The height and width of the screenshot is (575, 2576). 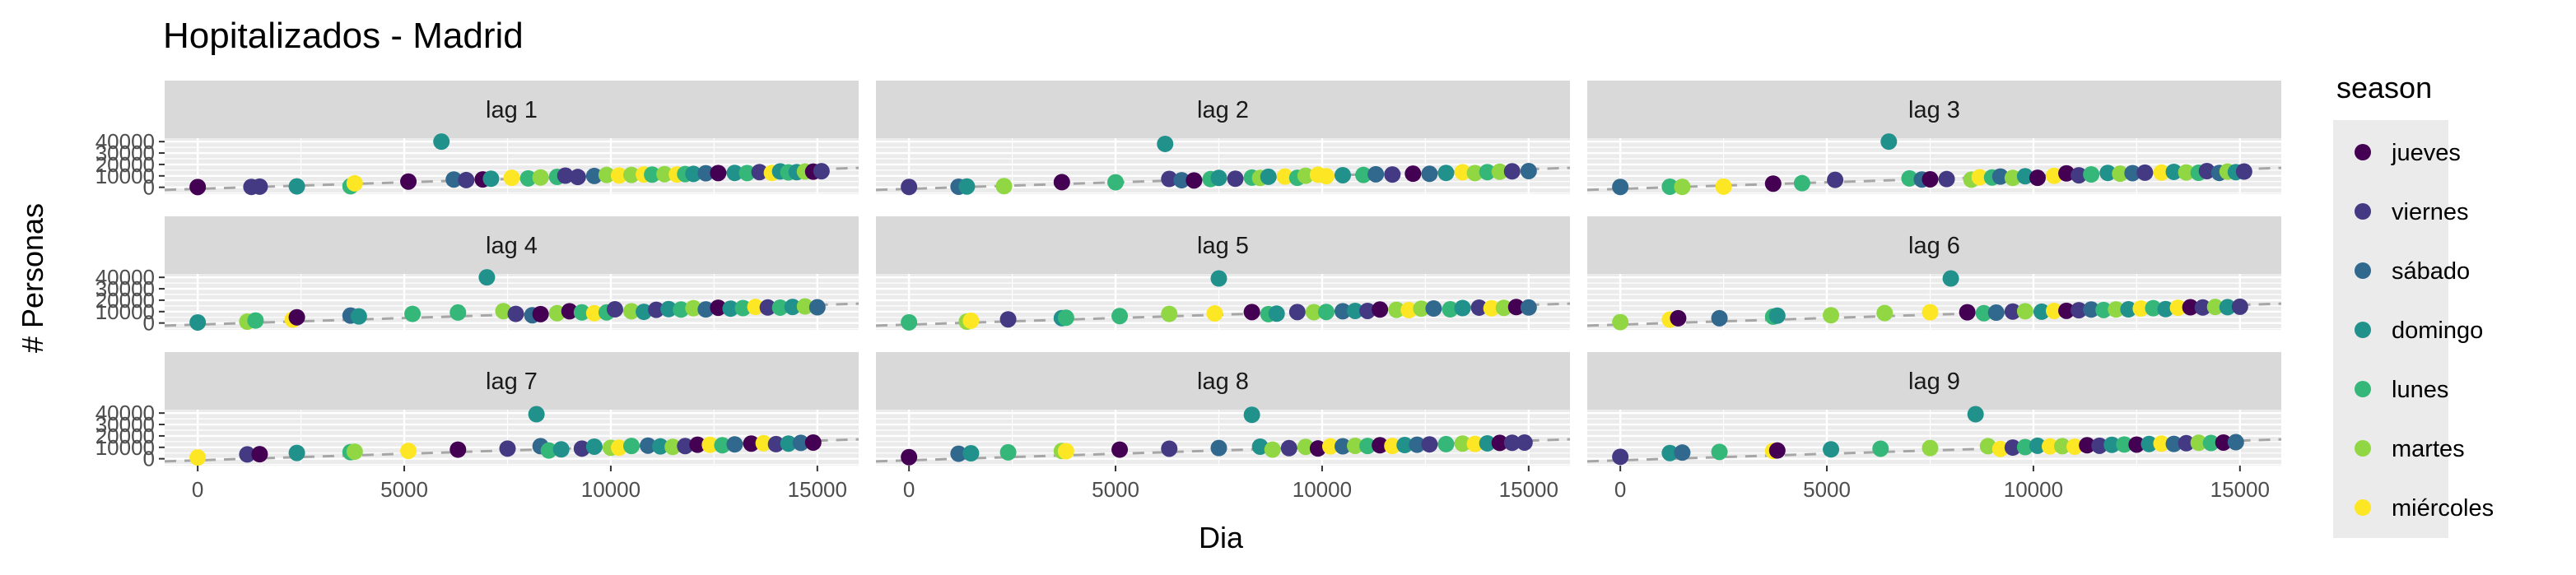 I want to click on y-tick-label: 40000, so click(x=125, y=277).